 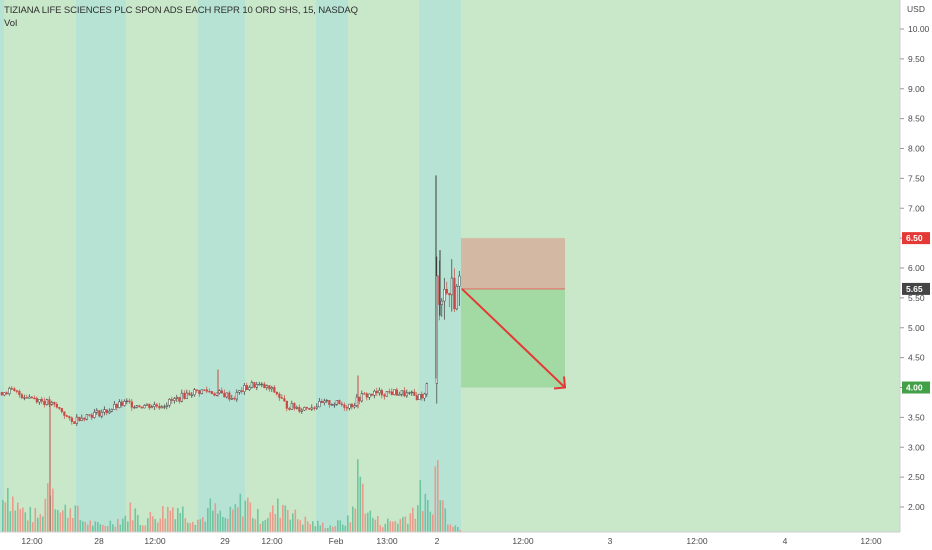 What do you see at coordinates (916, 507) in the screenshot?
I see `price-tick-label: 2.00` at bounding box center [916, 507].